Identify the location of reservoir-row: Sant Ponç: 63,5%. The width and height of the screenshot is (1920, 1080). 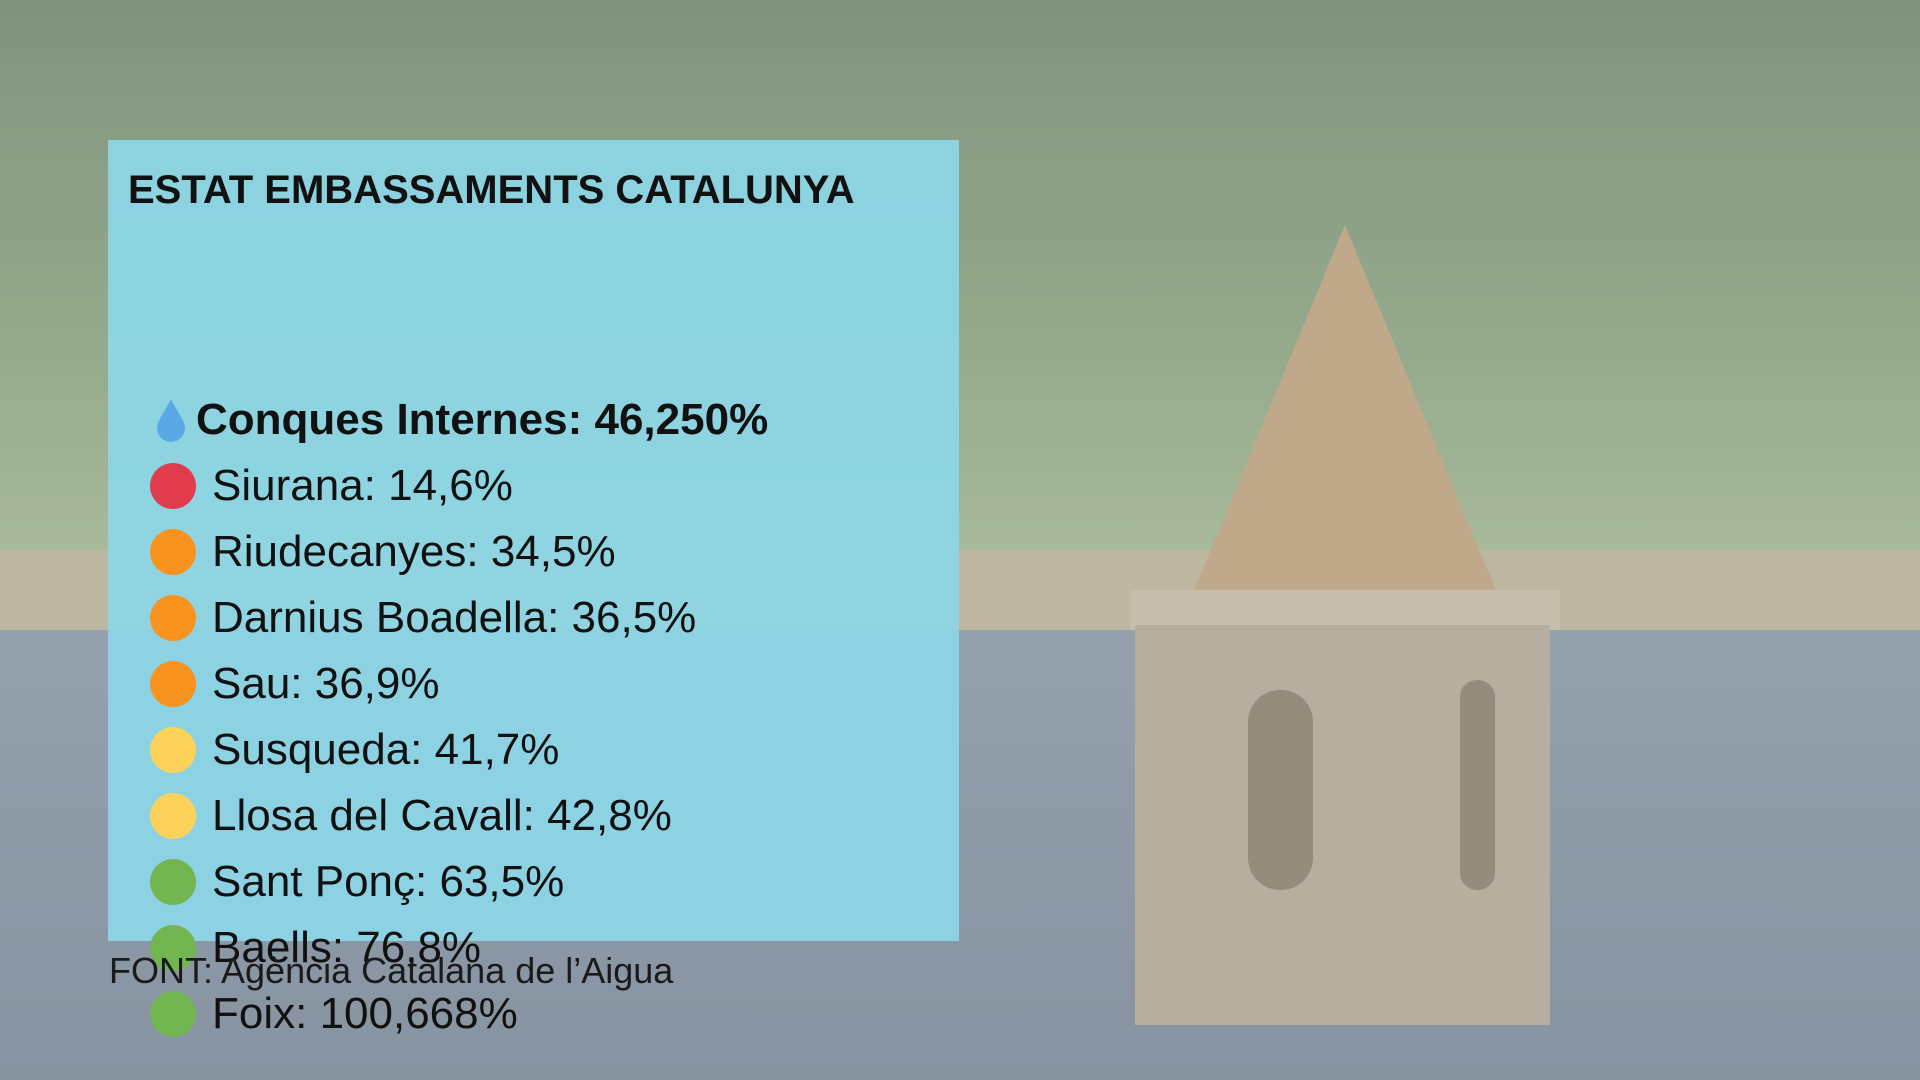
(357, 882).